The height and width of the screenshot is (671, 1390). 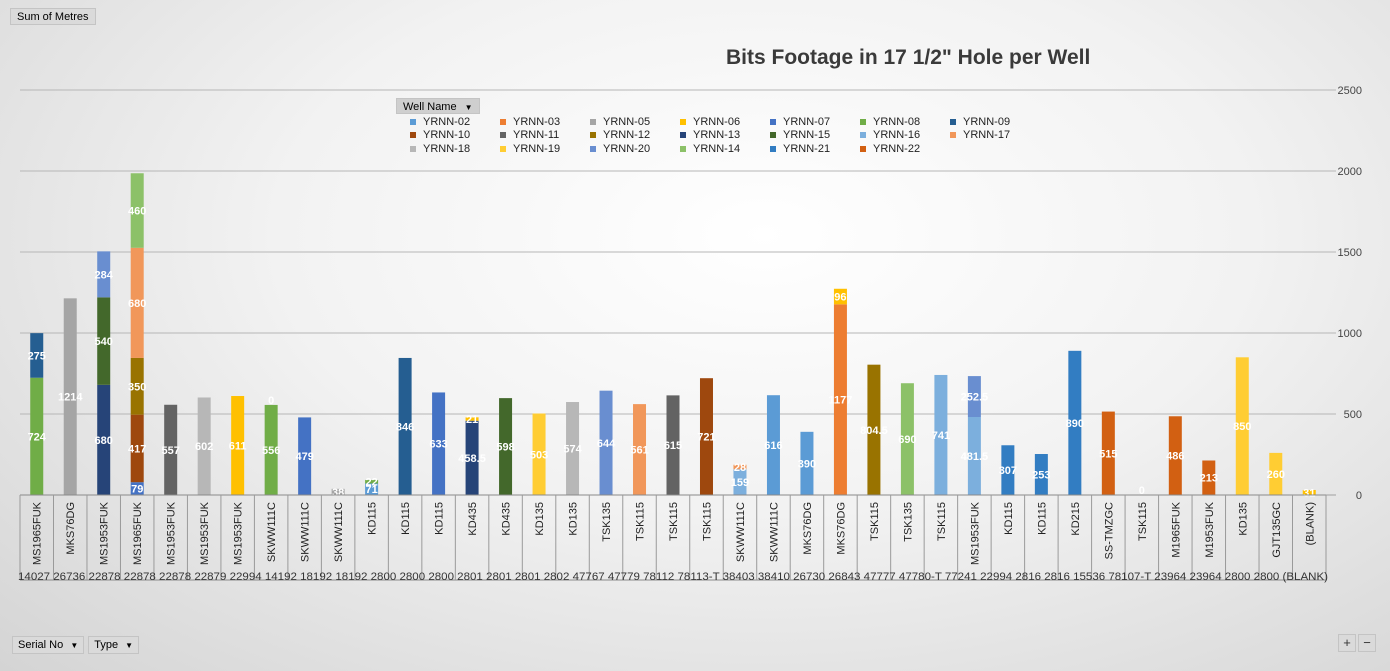 What do you see at coordinates (505, 448) in the screenshot?
I see `data-label: 598` at bounding box center [505, 448].